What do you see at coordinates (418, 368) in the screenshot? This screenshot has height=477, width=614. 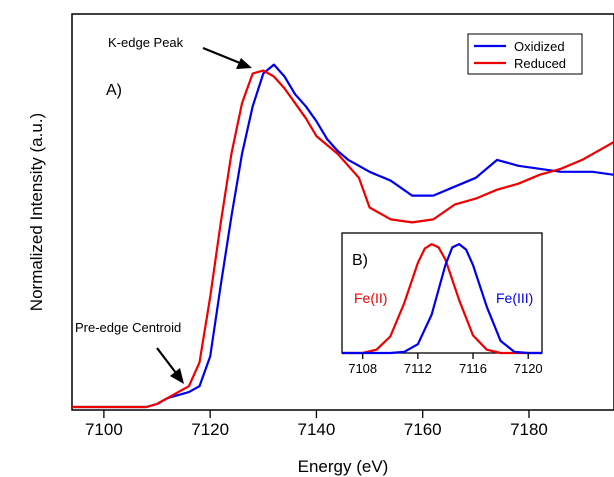 I see `inset-x-tick-label: 7112` at bounding box center [418, 368].